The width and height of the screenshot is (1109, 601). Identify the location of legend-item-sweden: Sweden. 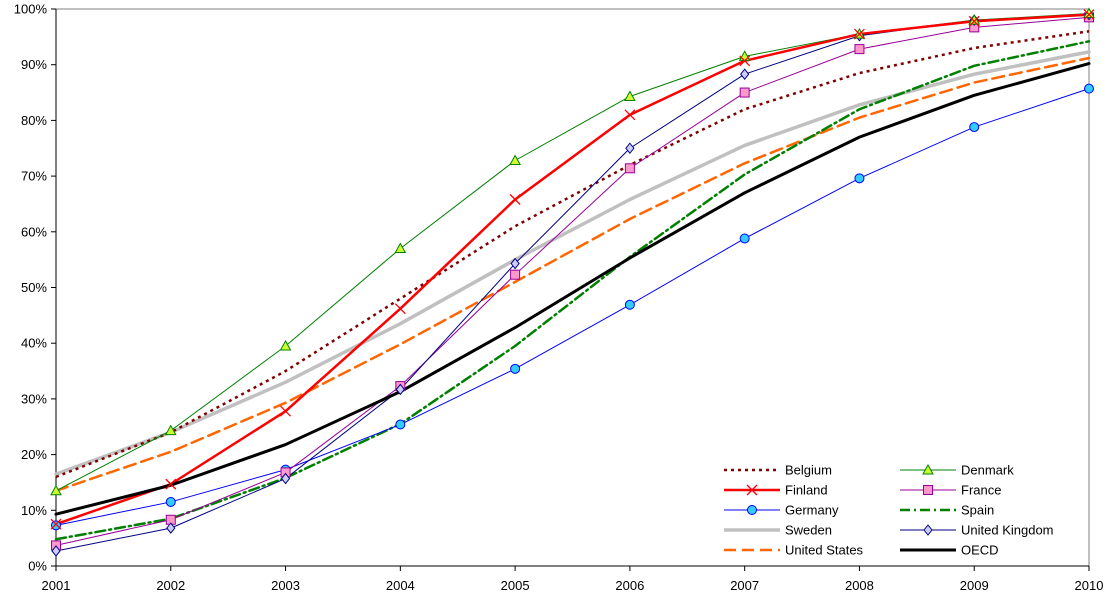
(778, 530).